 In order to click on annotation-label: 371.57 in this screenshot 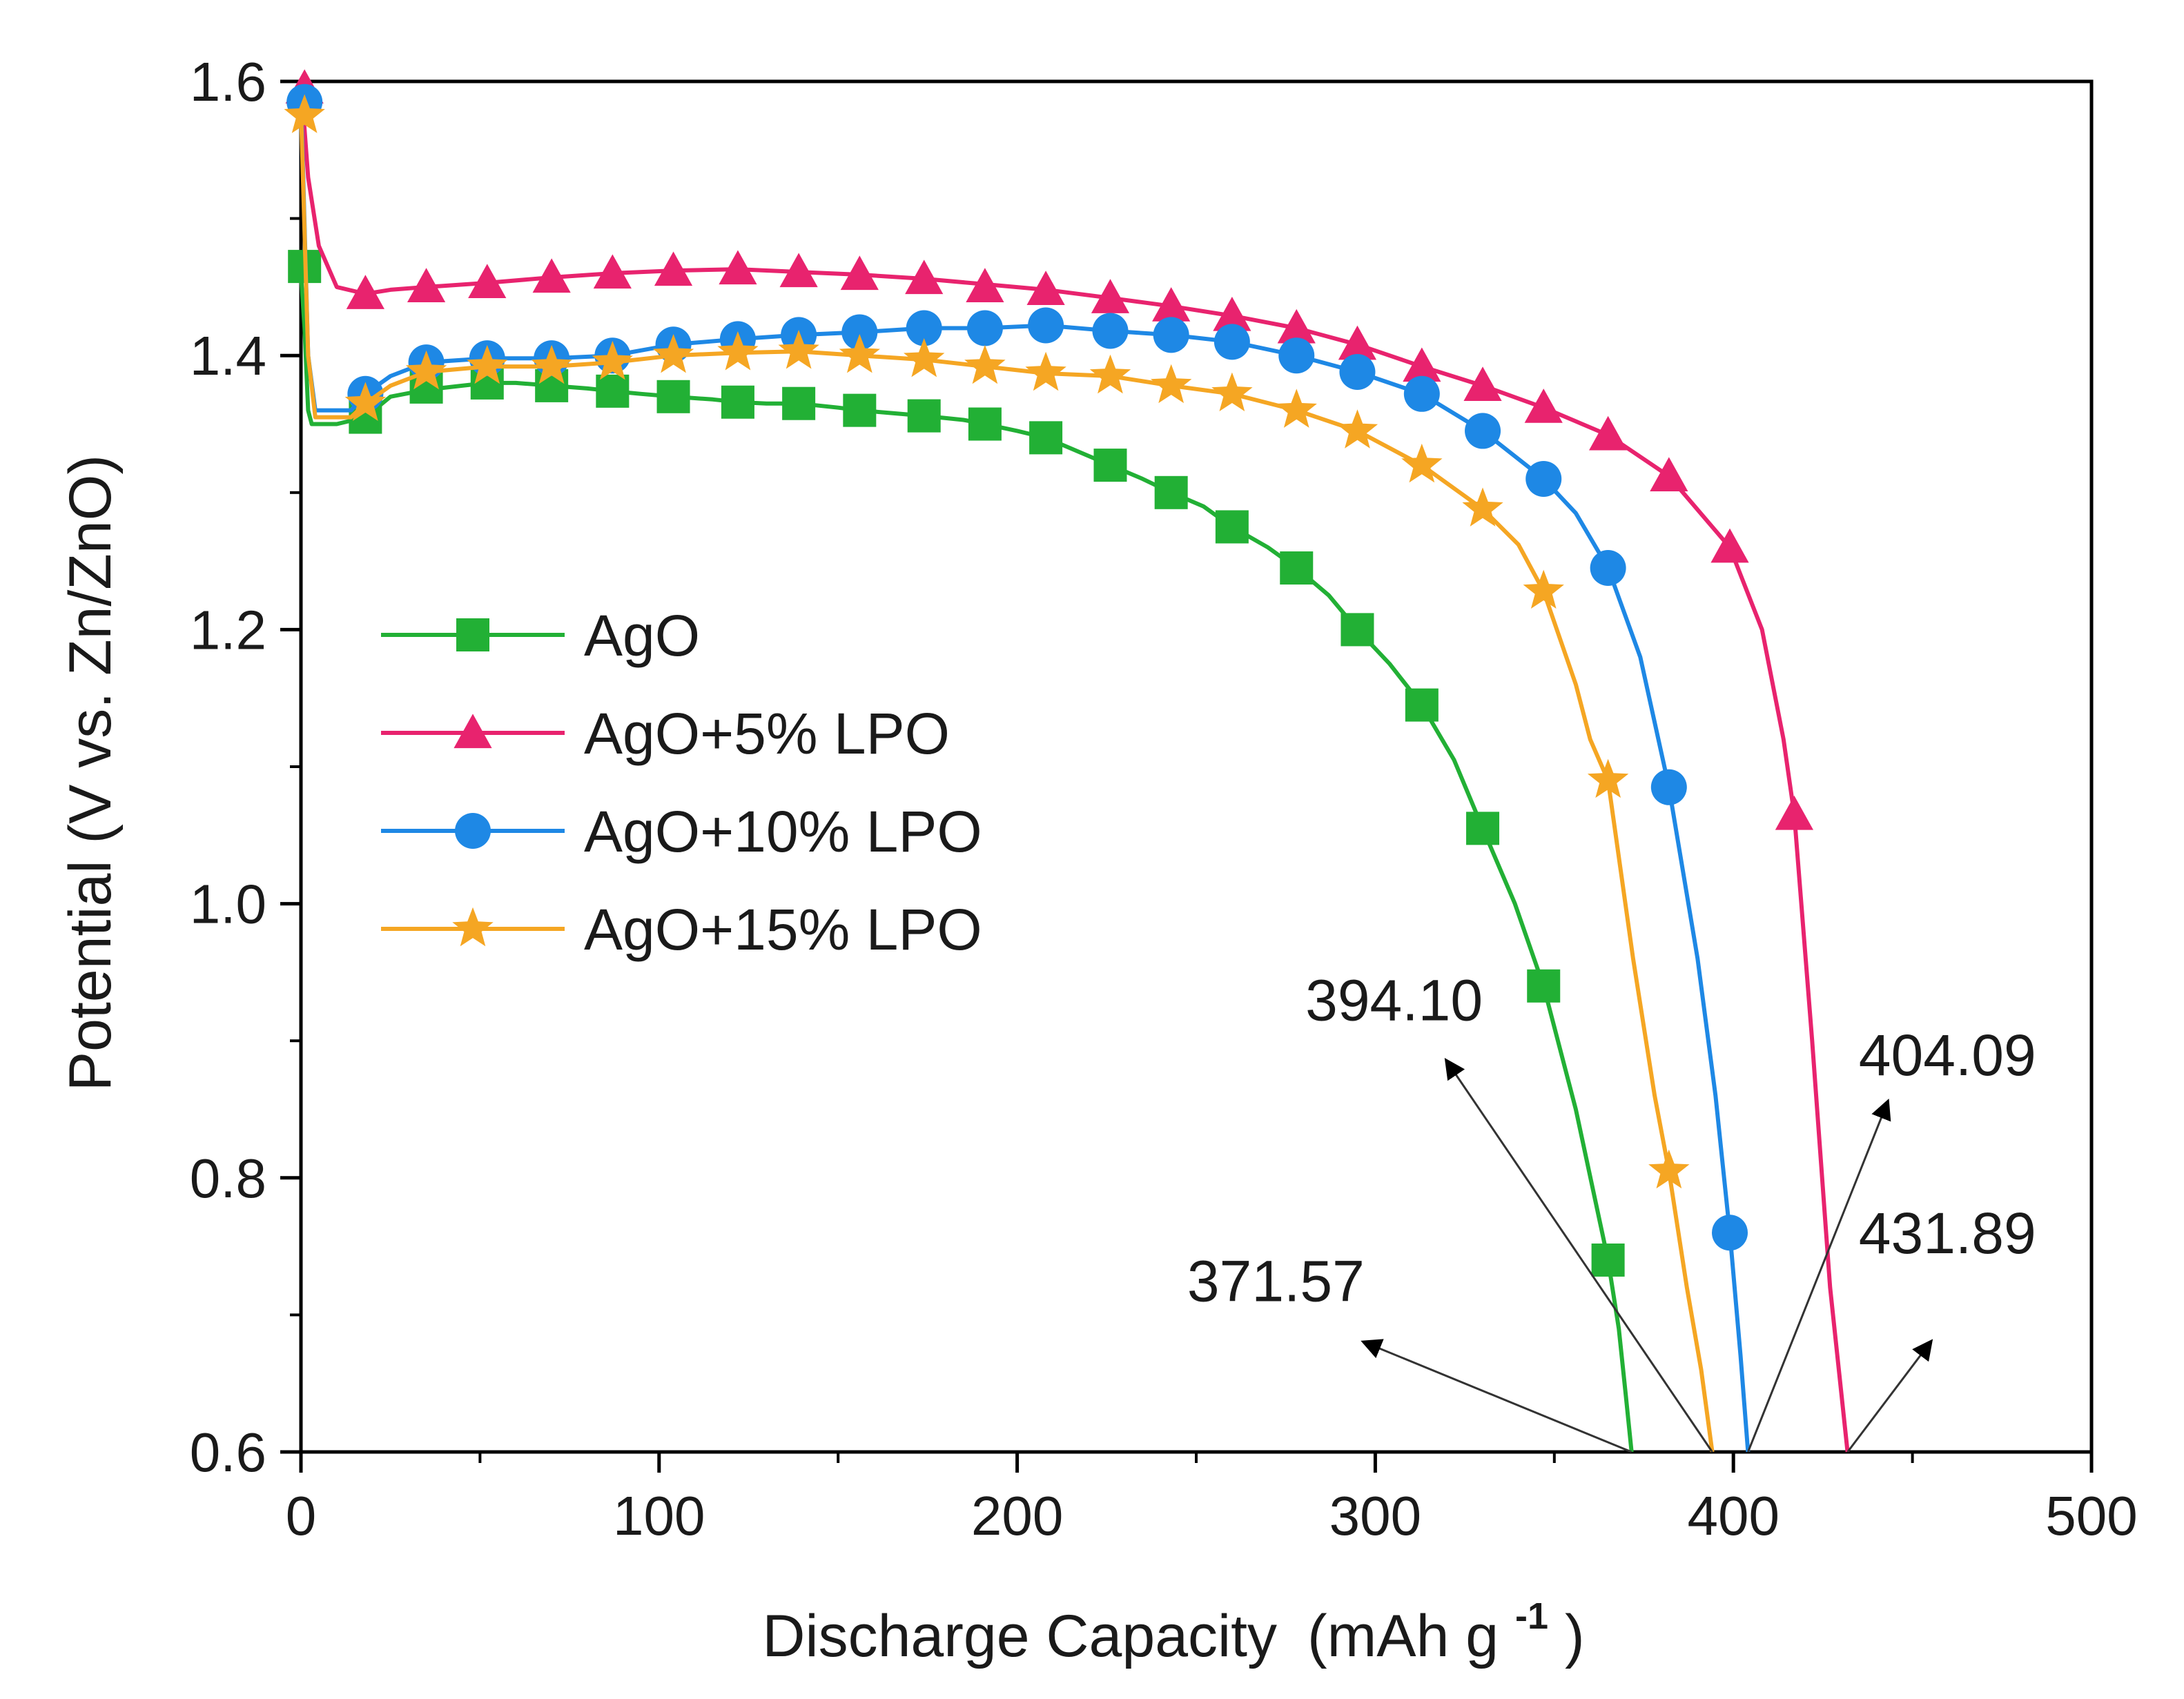, I will do `click(1276, 1281)`.